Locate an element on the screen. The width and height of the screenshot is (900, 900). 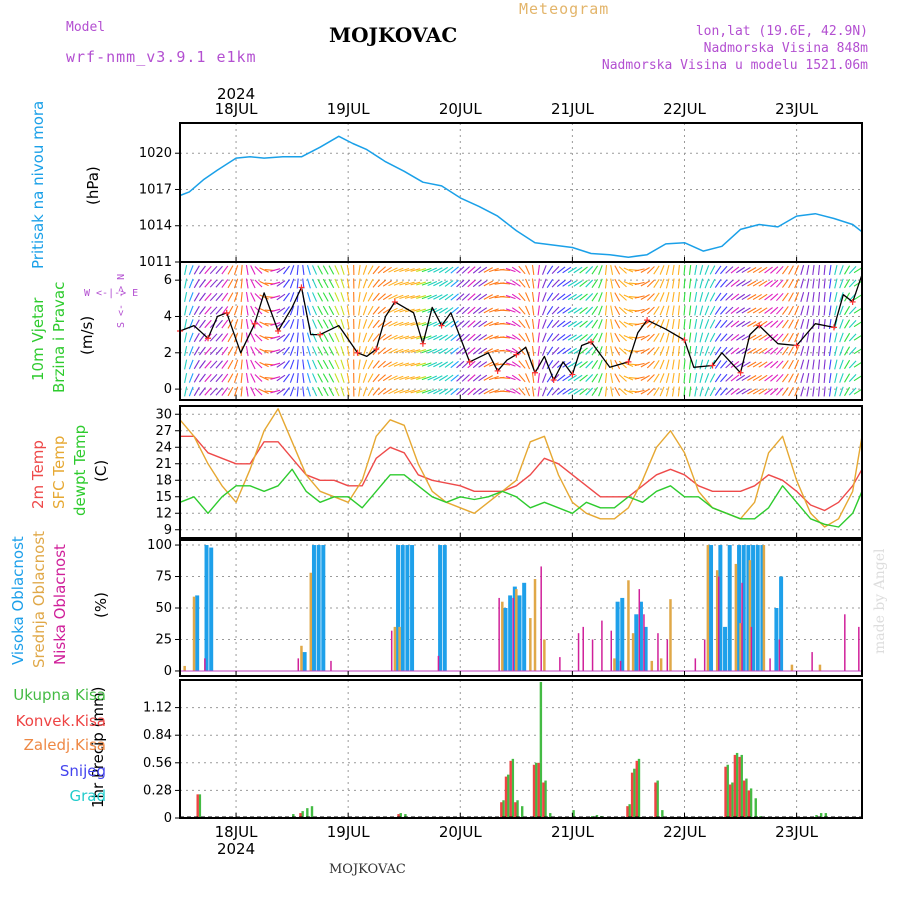
y-tick-label: 15 is located at coordinates (163, 497).